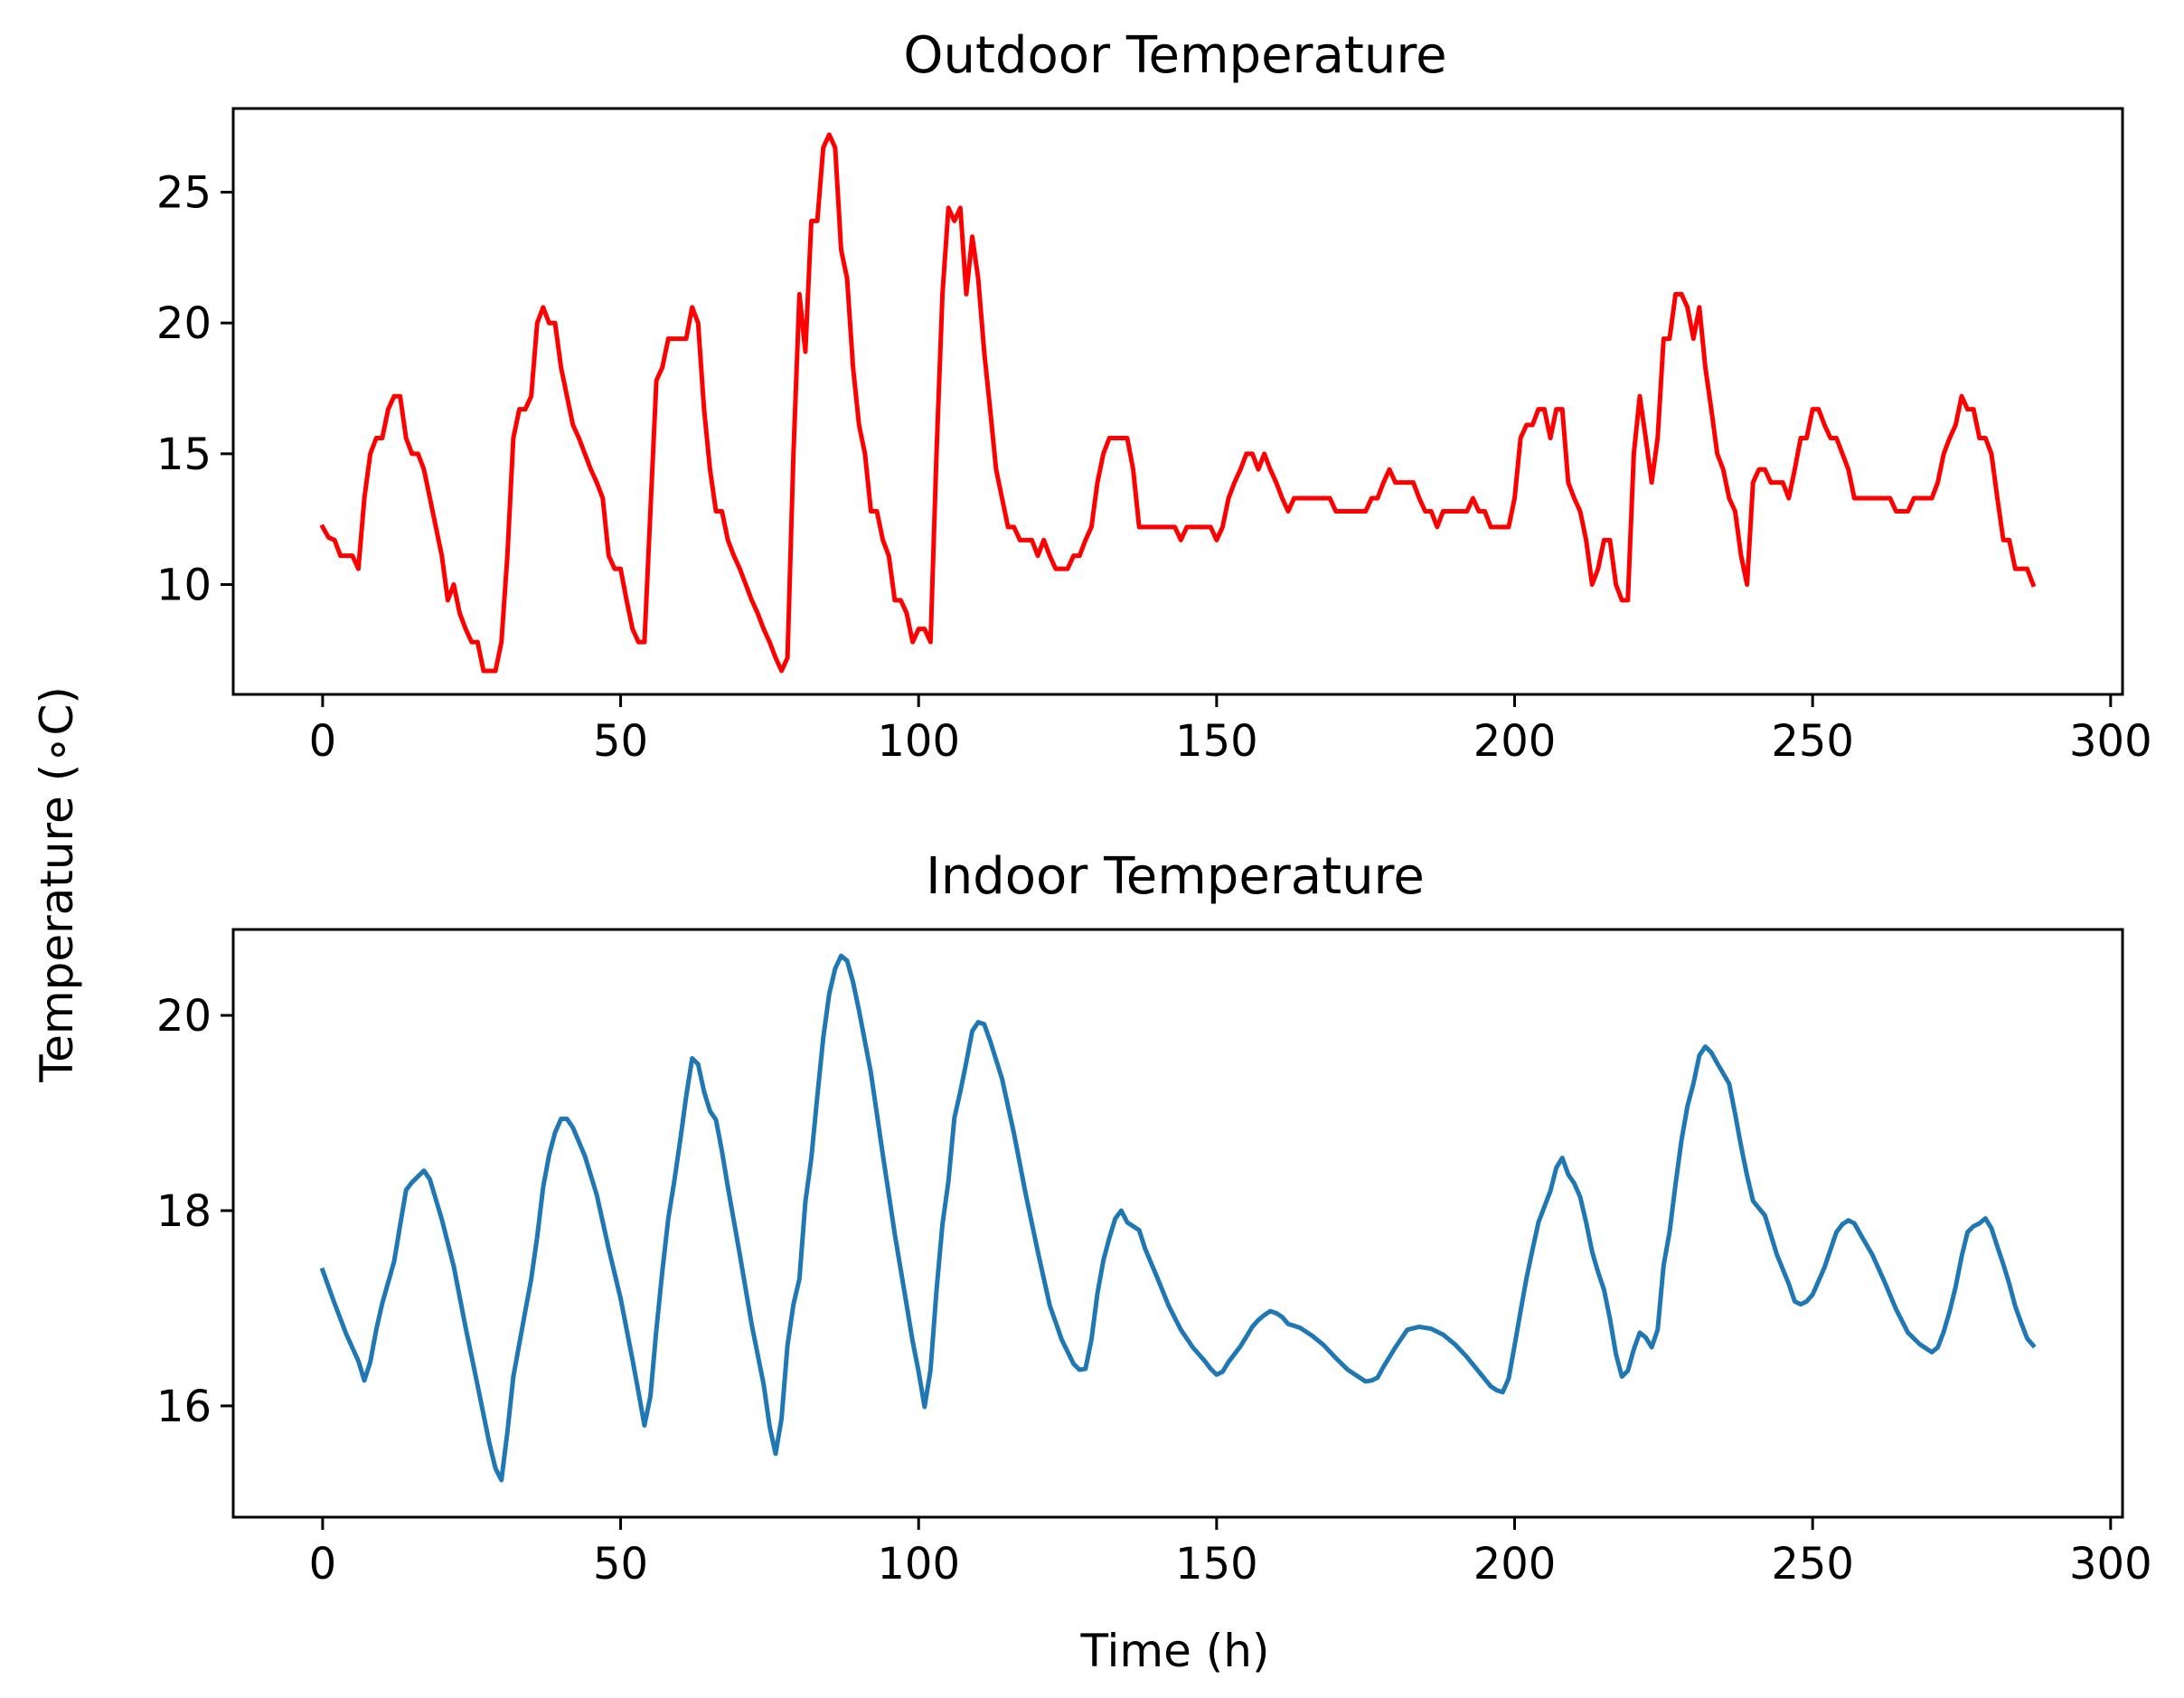 The width and height of the screenshot is (2184, 1698). I want to click on outdoor-x-tick-label: 200, so click(1515, 742).